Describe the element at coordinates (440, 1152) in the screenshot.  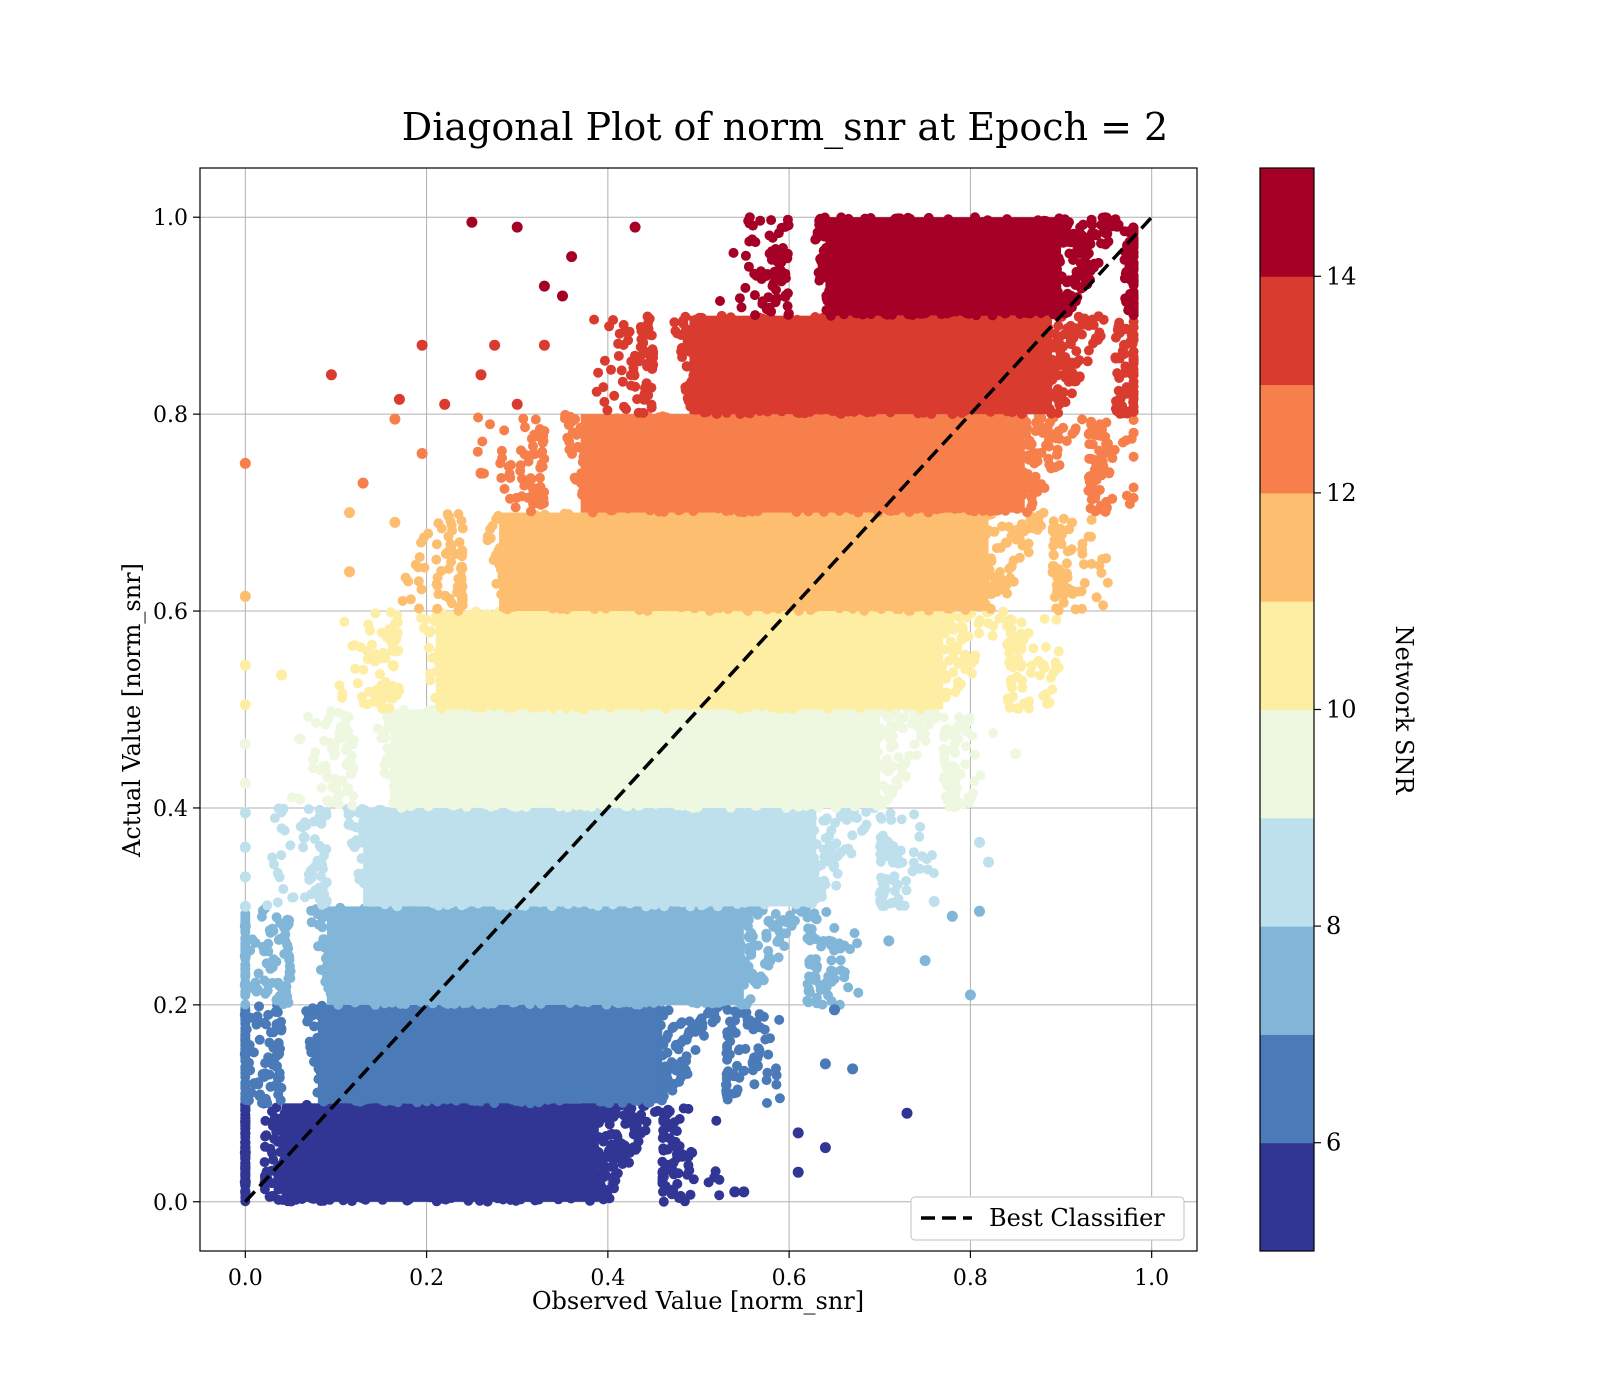
I see `scatter-band-core` at that location.